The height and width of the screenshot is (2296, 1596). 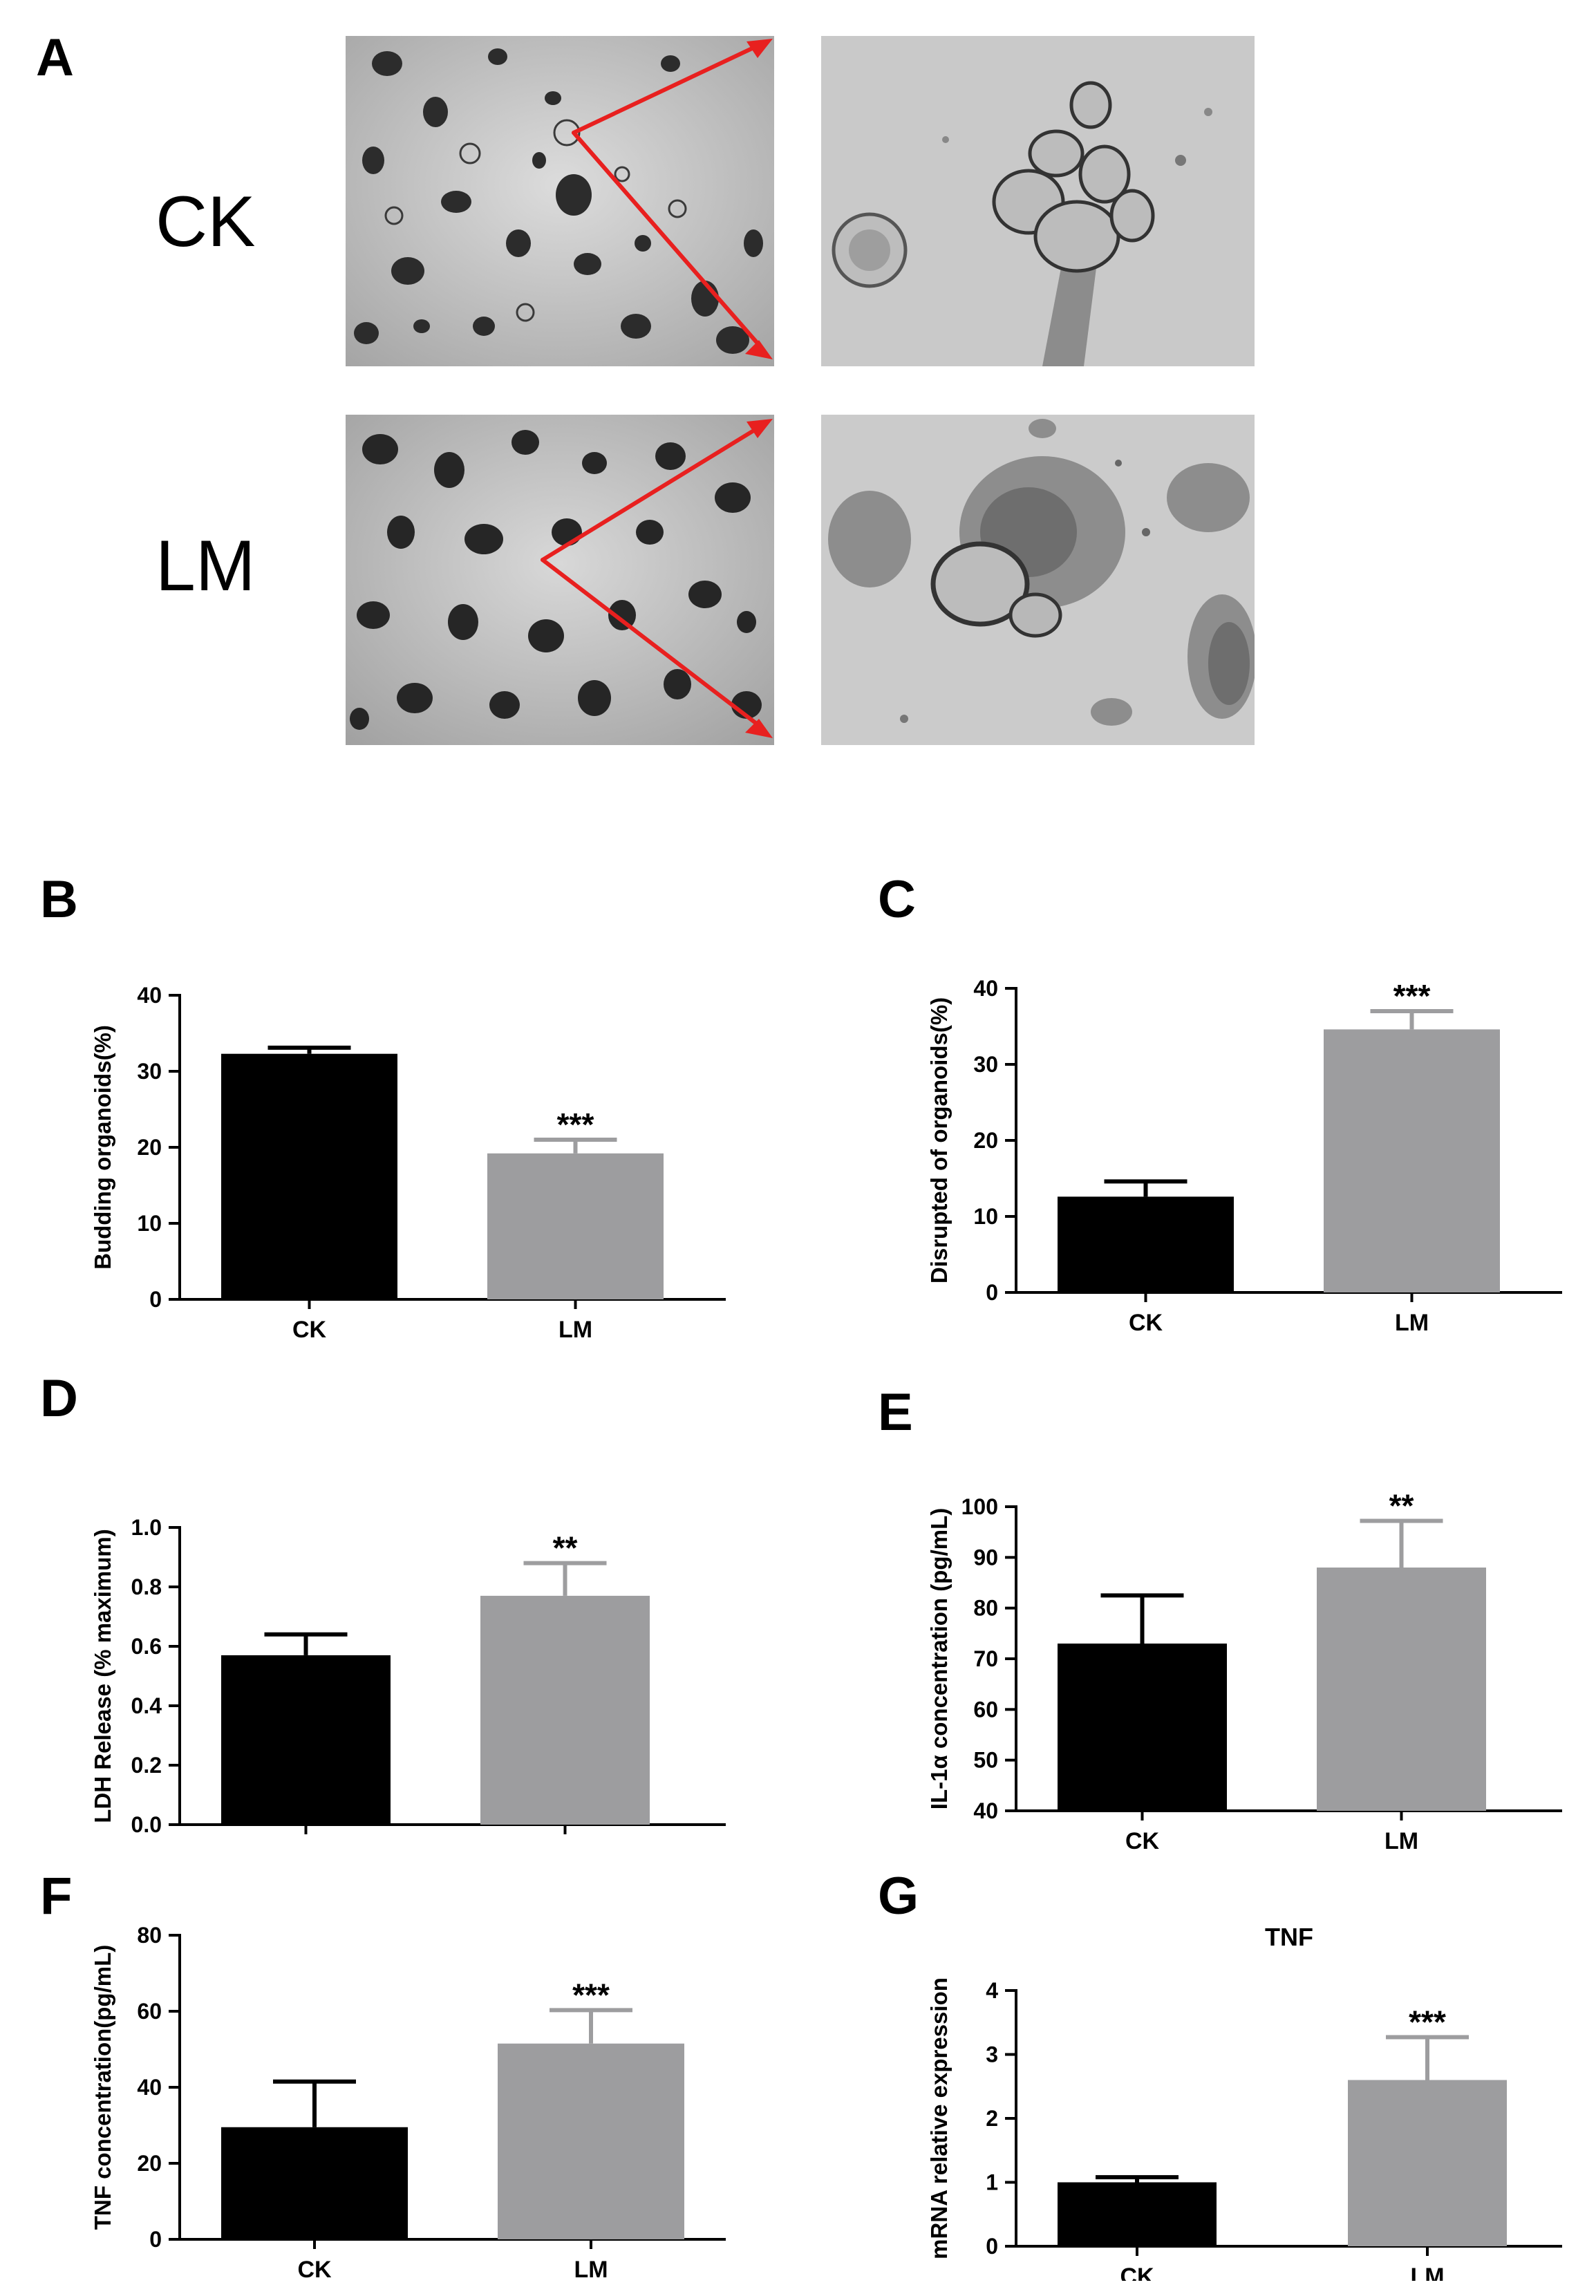 I want to click on y-tick-label: 100, so click(x=979, y=1506).